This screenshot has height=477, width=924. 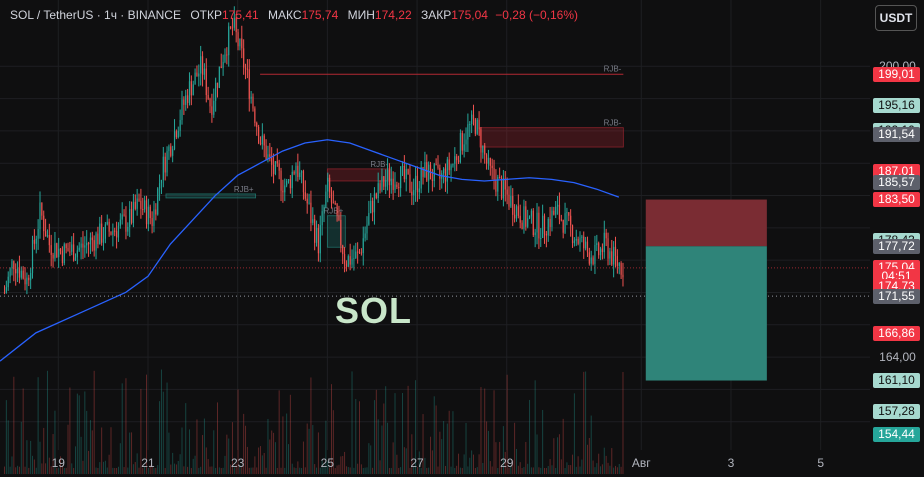 I want to click on currency-button: USDT, so click(x=896, y=18).